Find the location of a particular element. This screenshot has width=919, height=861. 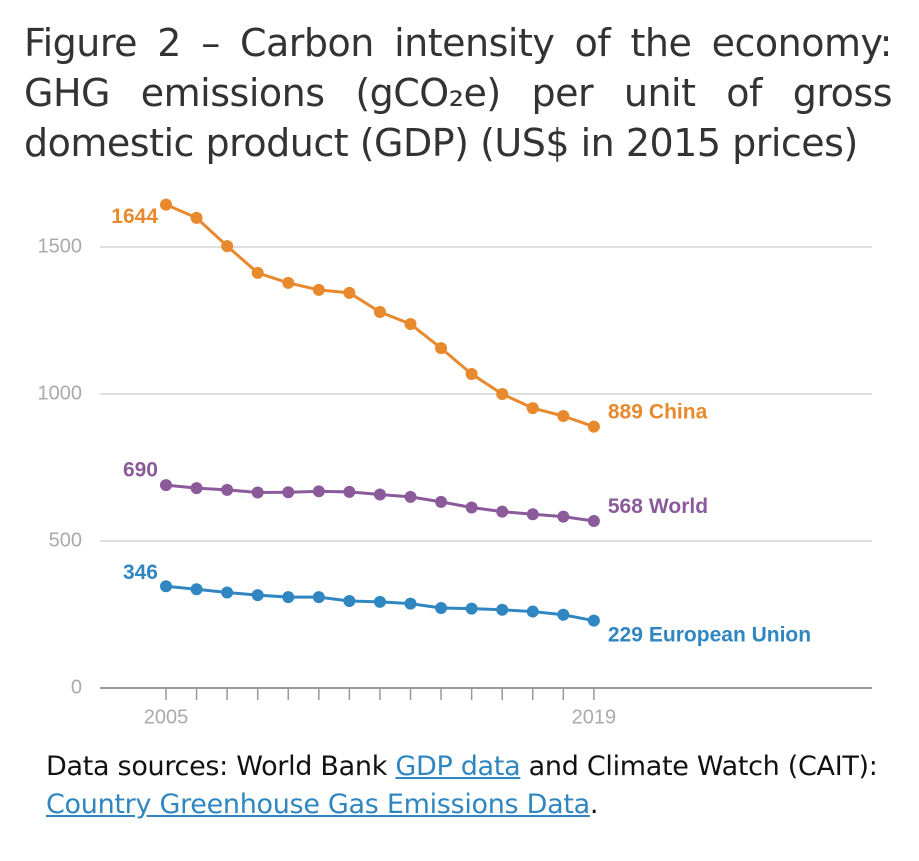

legend-entry: European Union is located at coordinates (730, 634).